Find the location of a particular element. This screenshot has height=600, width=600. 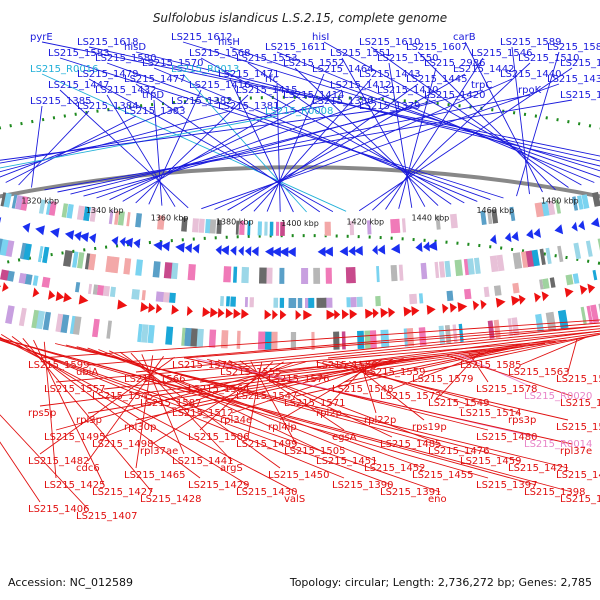

reverse-gene-label: rpl30p is located at coordinates (140, 427).